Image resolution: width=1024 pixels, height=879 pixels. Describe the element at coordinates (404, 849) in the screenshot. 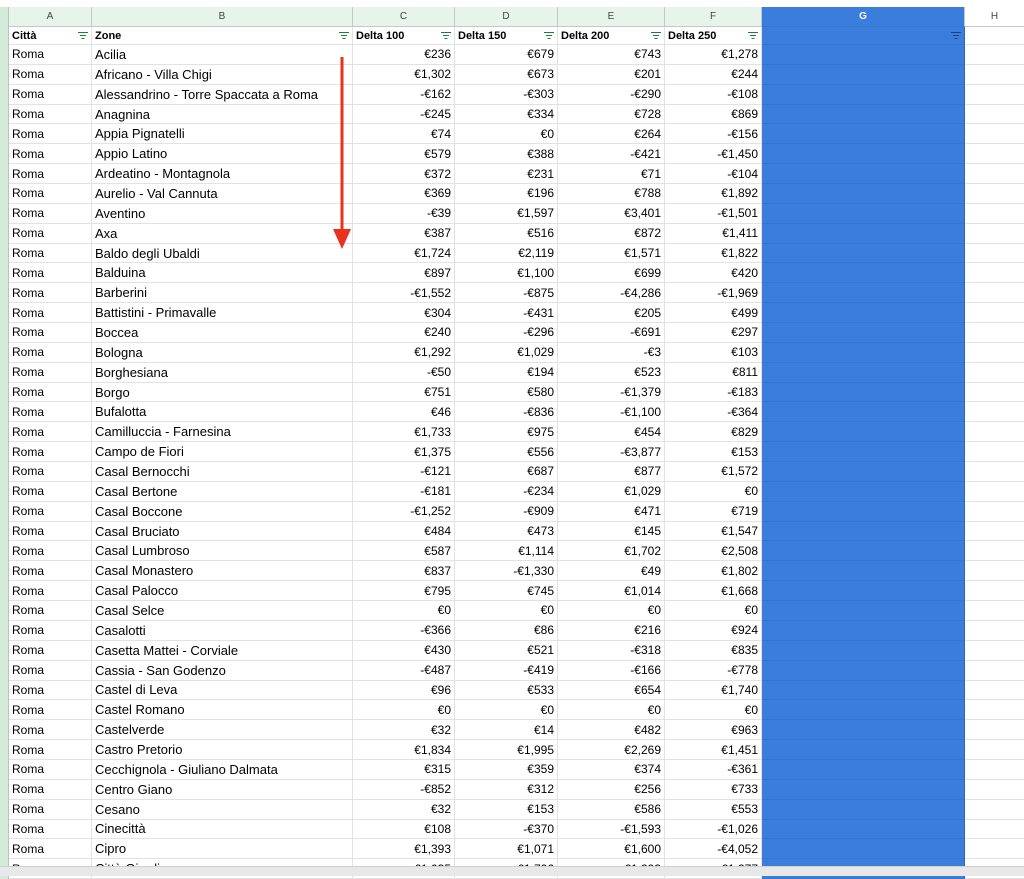

I see `delta-100-cell: €1,393` at that location.